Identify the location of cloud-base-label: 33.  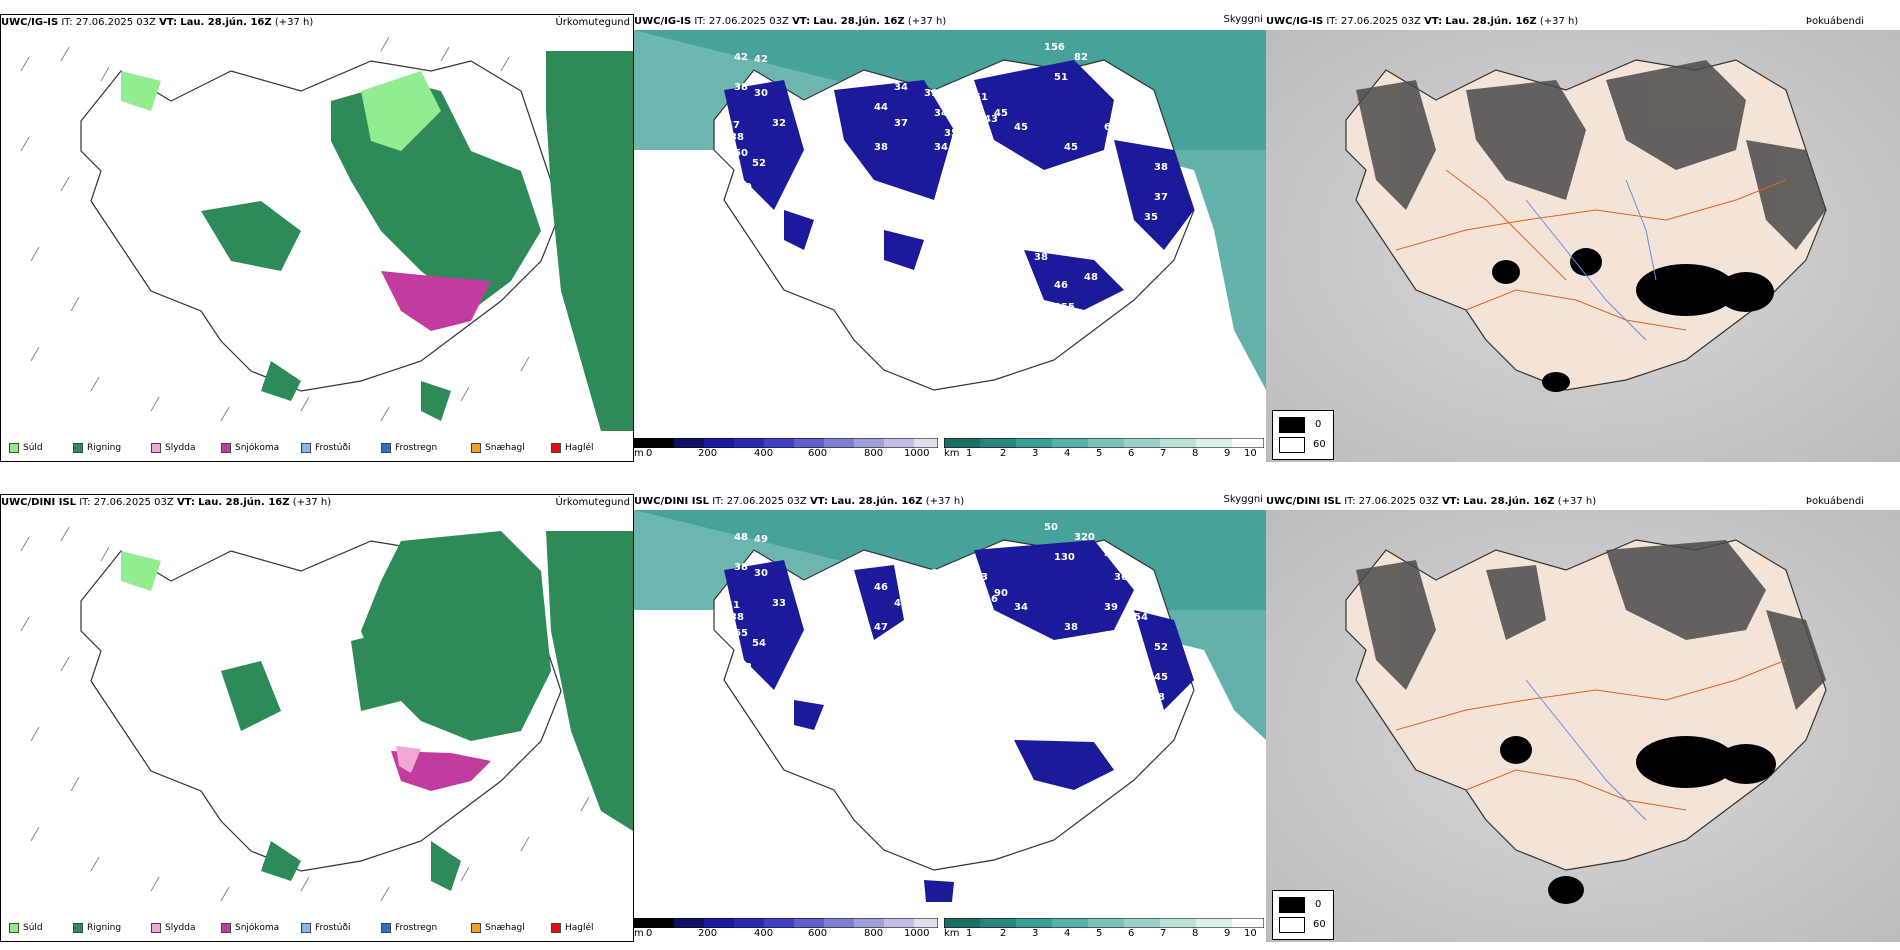
(779, 603).